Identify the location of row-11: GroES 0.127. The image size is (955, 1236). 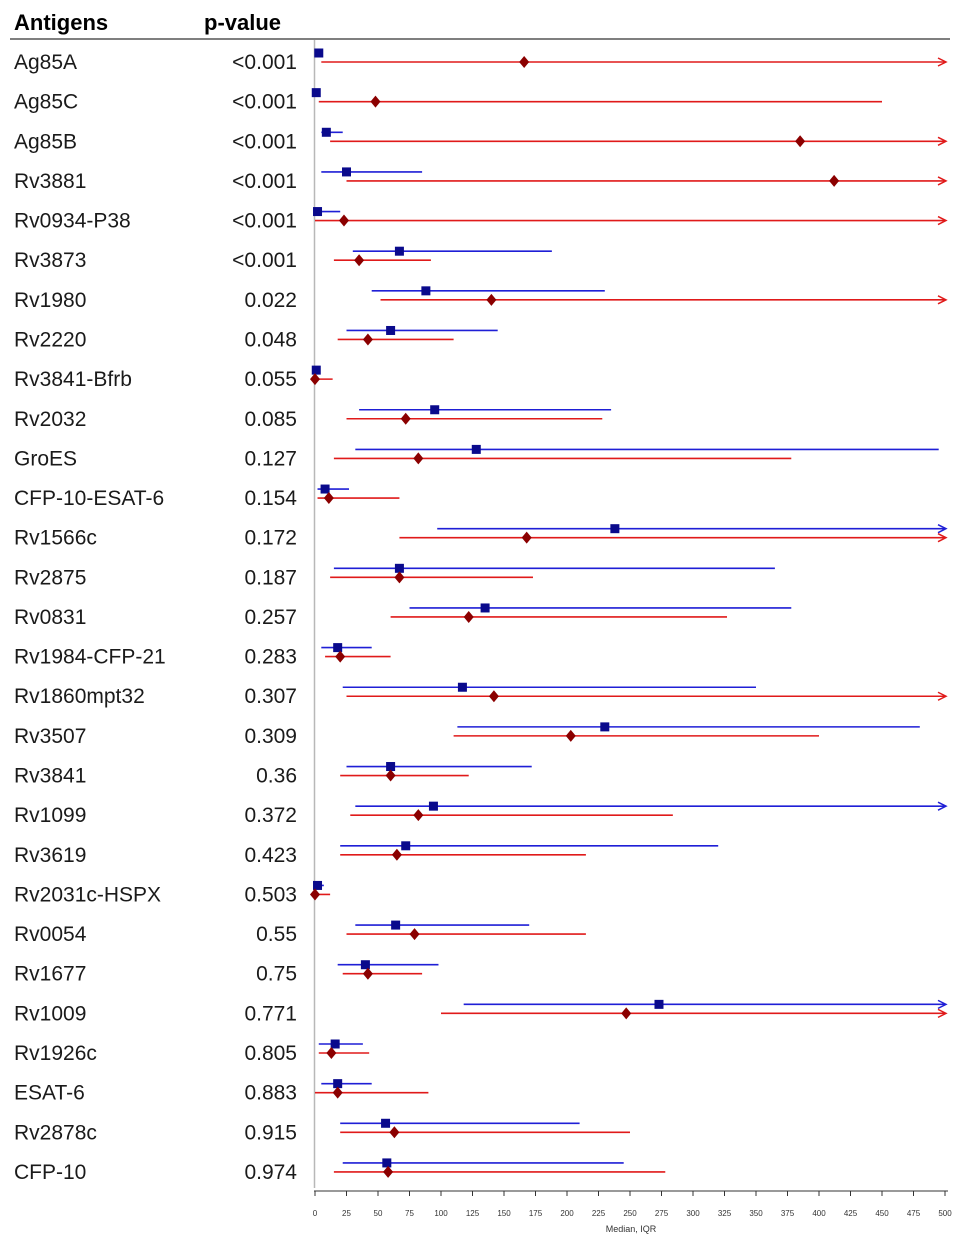
(476, 457).